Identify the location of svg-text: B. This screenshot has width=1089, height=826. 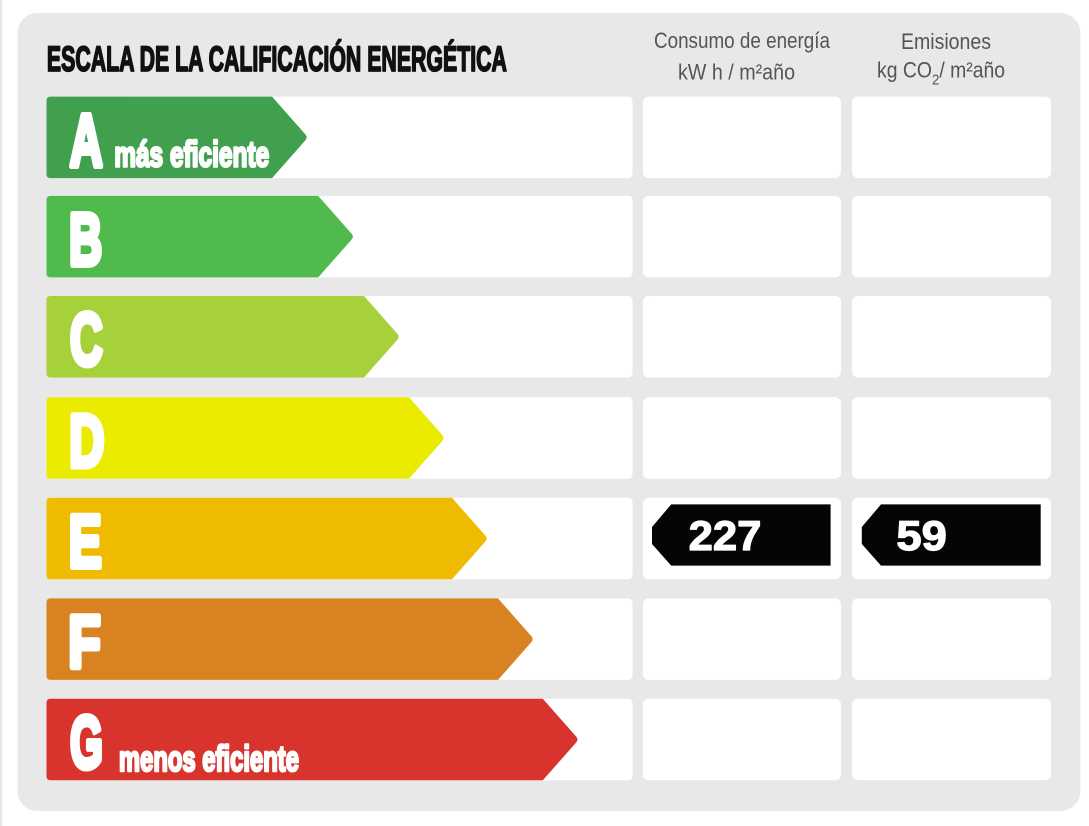
(85, 239).